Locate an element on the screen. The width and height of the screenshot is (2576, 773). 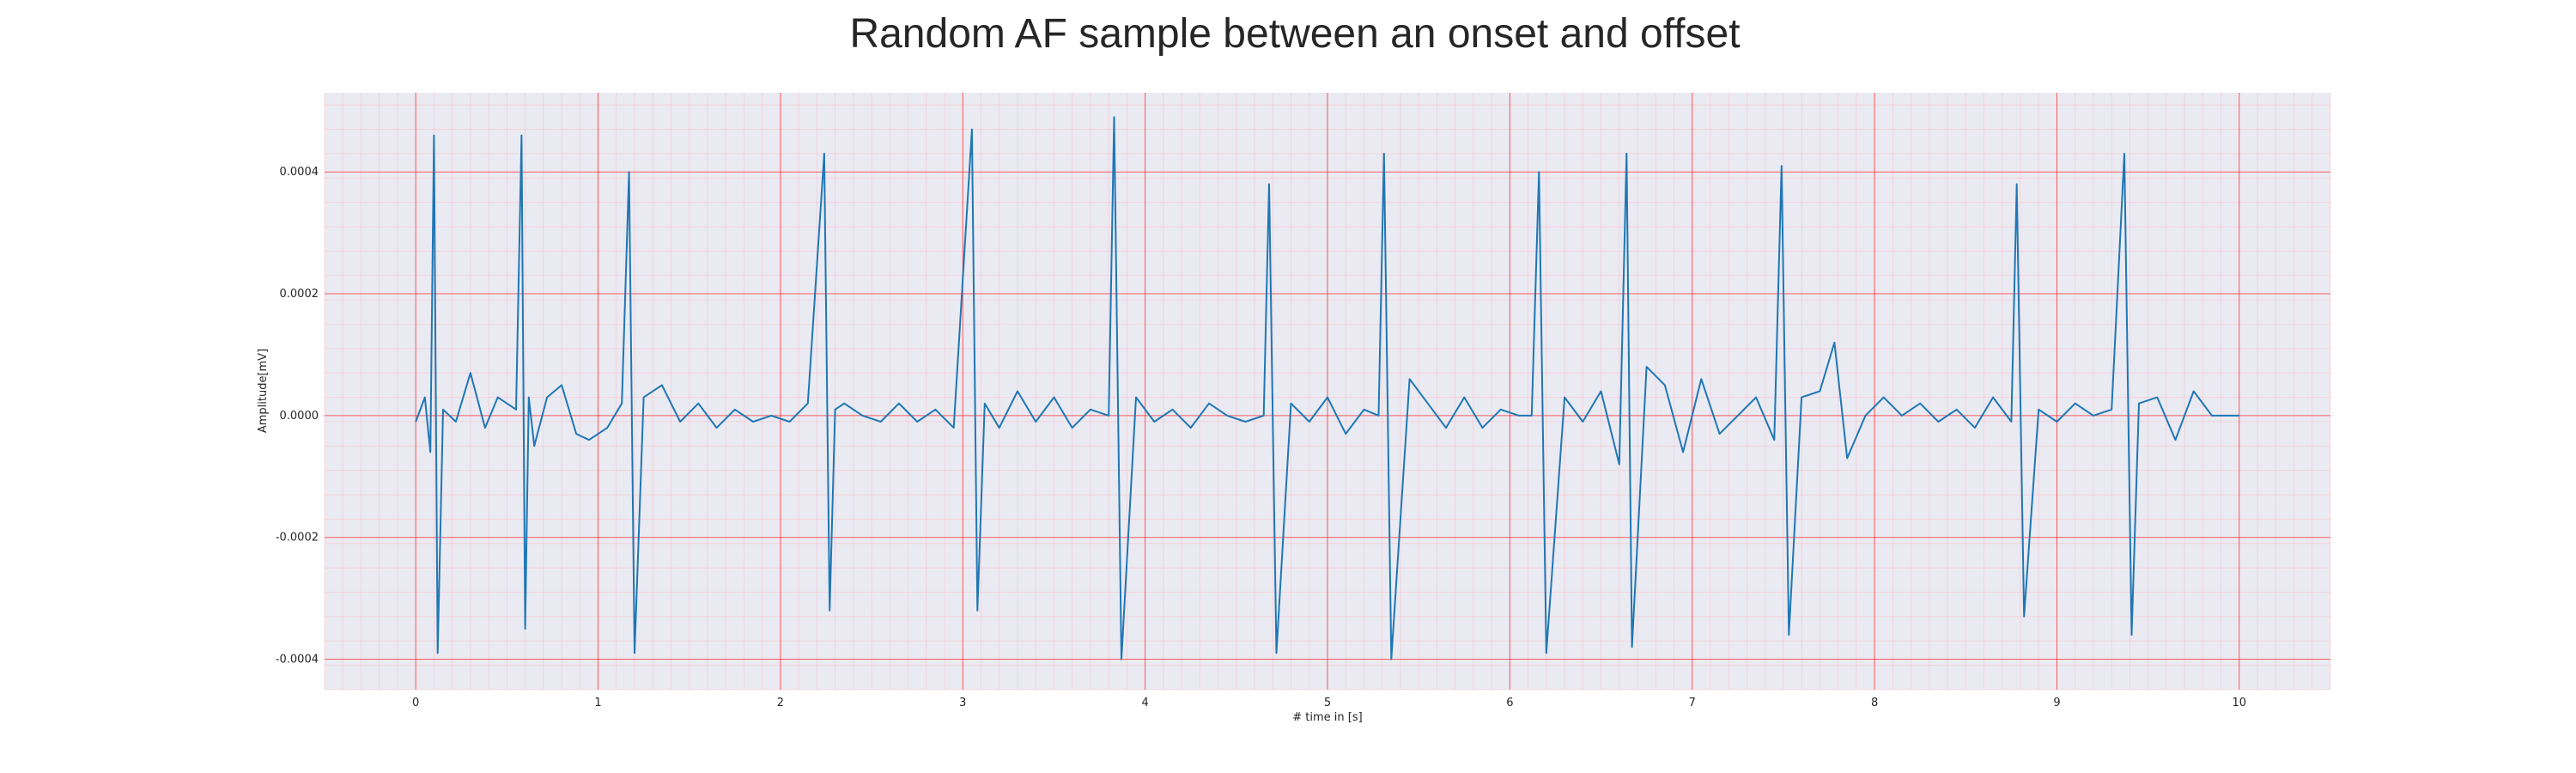
x-tick-label: 4 is located at coordinates (1144, 703).